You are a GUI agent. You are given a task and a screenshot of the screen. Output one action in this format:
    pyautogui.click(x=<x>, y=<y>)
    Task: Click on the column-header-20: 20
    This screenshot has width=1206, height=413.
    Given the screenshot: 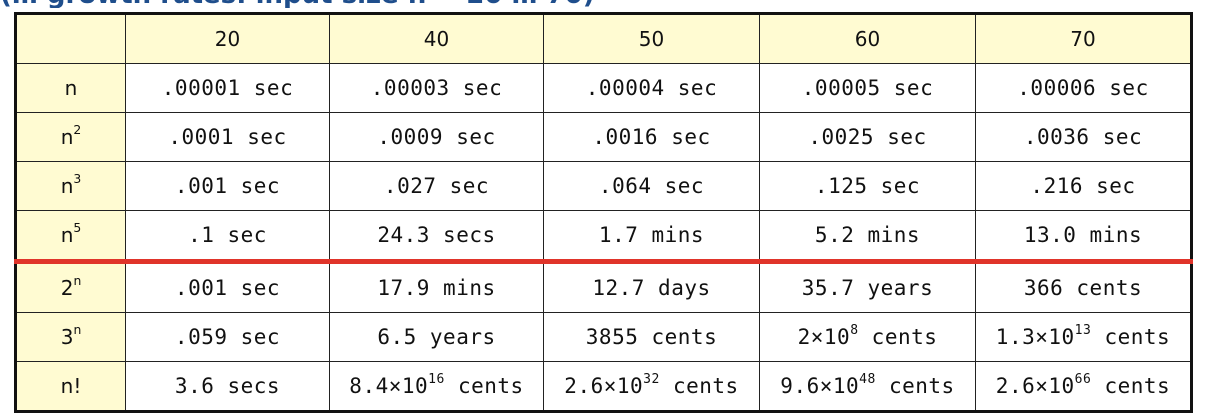 What is the action you would take?
    pyautogui.click(x=227, y=38)
    